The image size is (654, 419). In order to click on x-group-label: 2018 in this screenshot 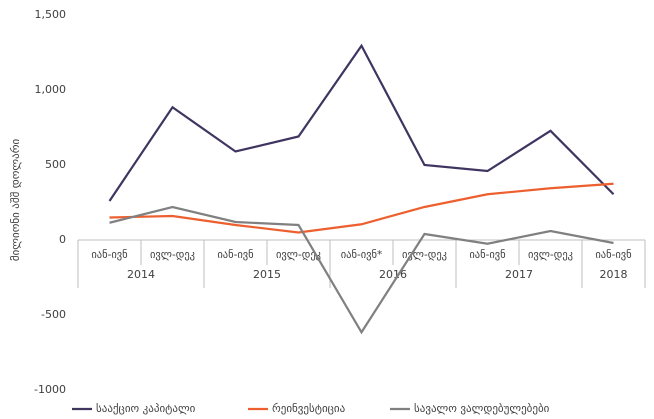, I will do `click(614, 274)`.